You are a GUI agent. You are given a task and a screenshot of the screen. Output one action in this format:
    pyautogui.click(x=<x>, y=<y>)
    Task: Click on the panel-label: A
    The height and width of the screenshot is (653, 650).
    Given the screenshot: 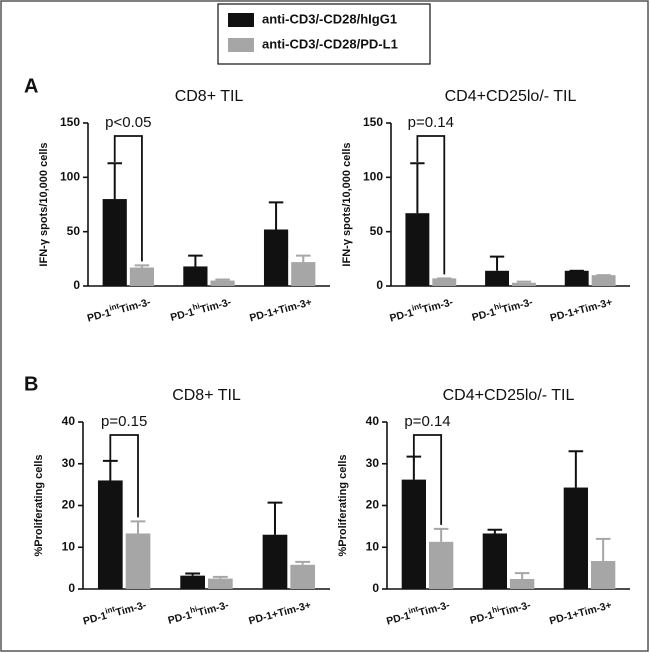 What is the action you would take?
    pyautogui.click(x=31, y=86)
    